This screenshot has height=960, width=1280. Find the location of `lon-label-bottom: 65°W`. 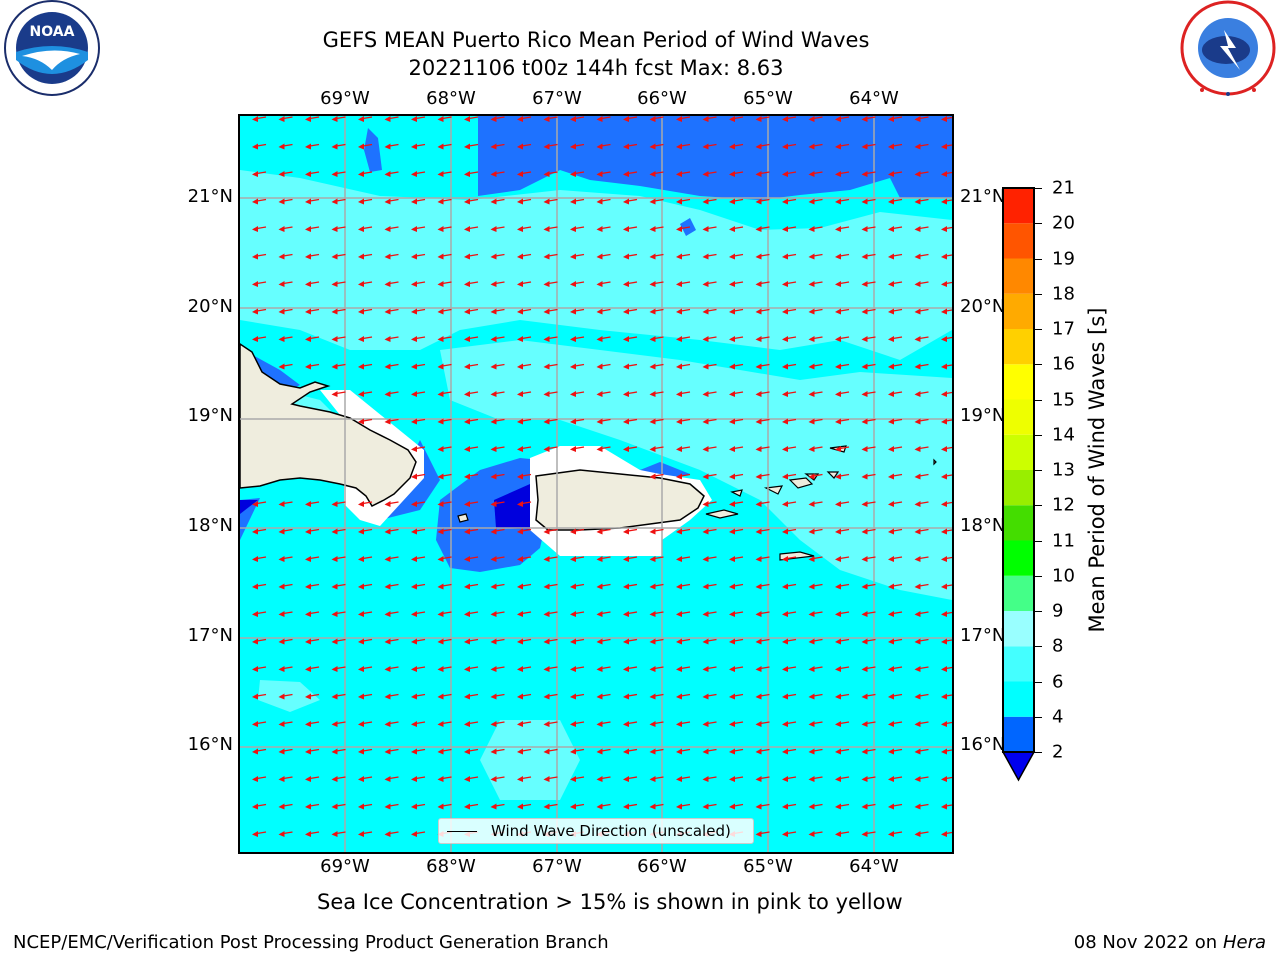

lon-label-bottom: 65°W is located at coordinates (768, 866).